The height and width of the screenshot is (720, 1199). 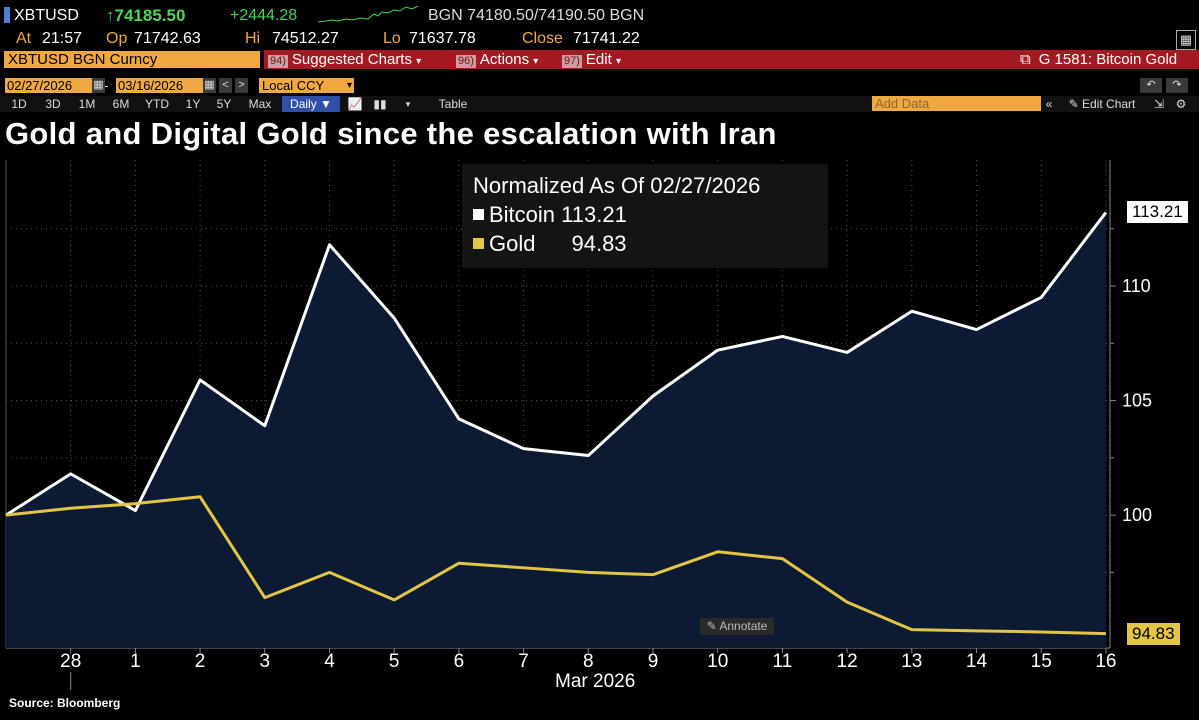 What do you see at coordinates (717, 661) in the screenshot?
I see `x-tick-label: 10` at bounding box center [717, 661].